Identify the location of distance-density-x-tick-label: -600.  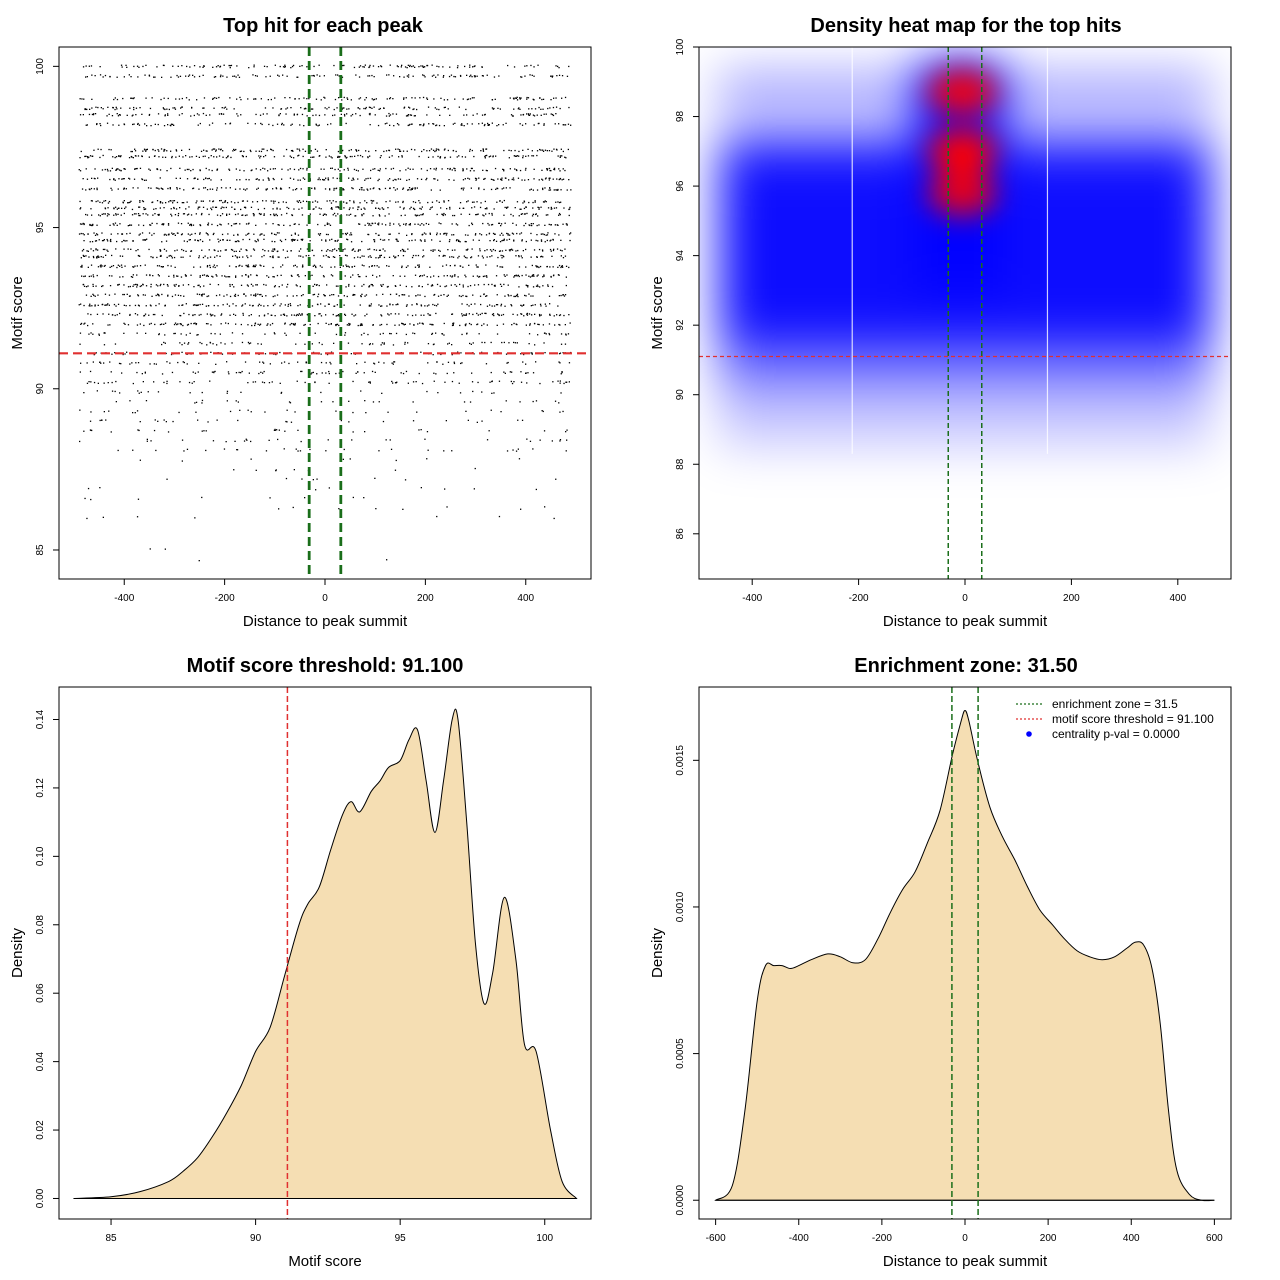
(716, 1238).